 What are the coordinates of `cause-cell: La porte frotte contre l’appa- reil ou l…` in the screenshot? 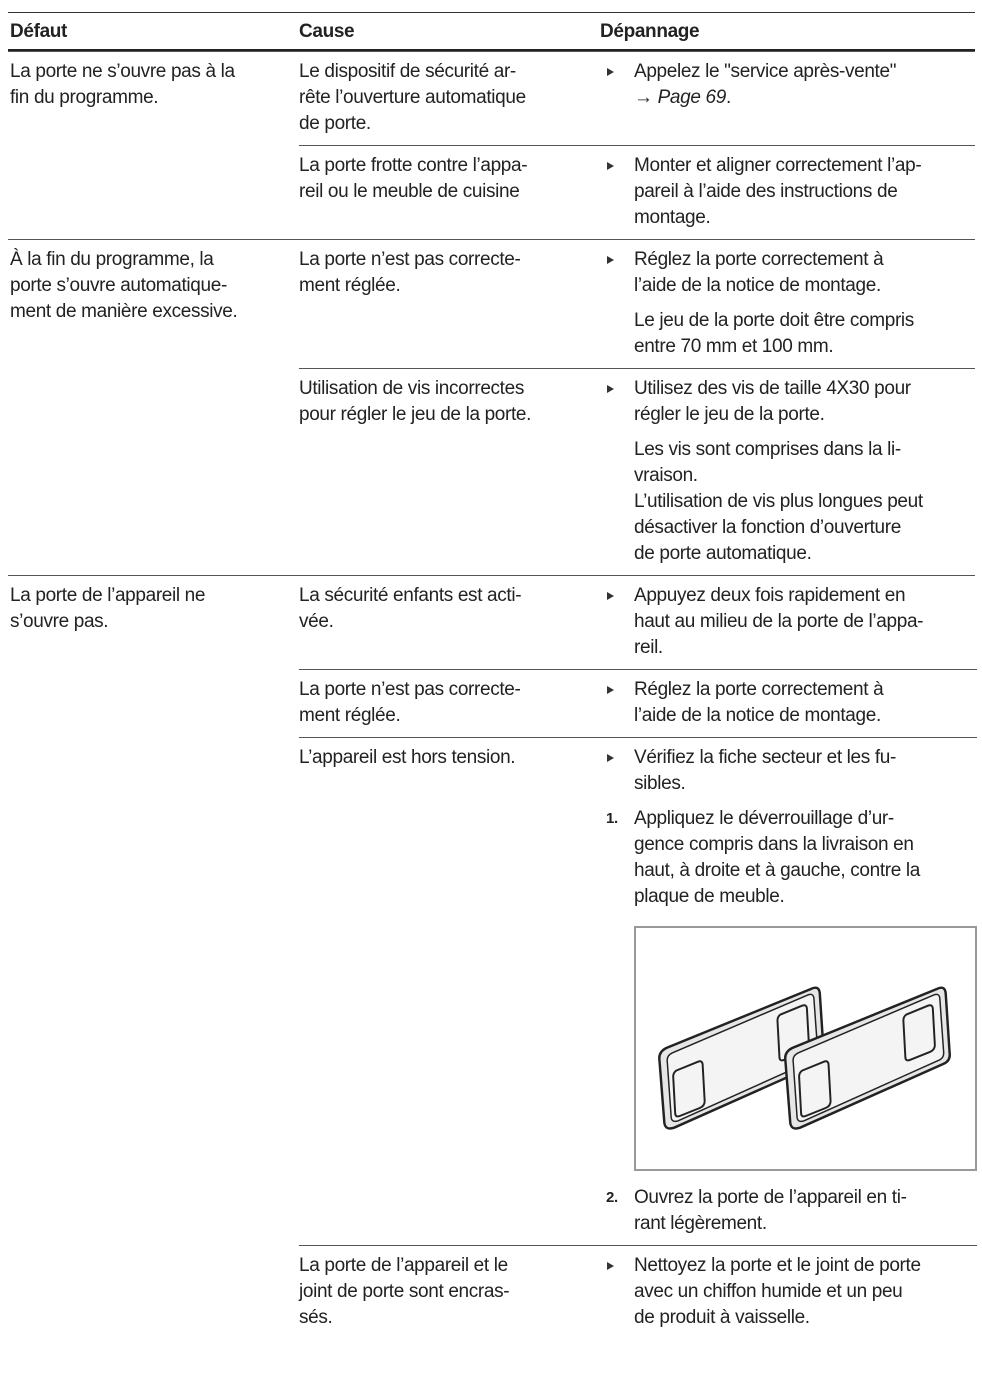 It's located at (413, 178).